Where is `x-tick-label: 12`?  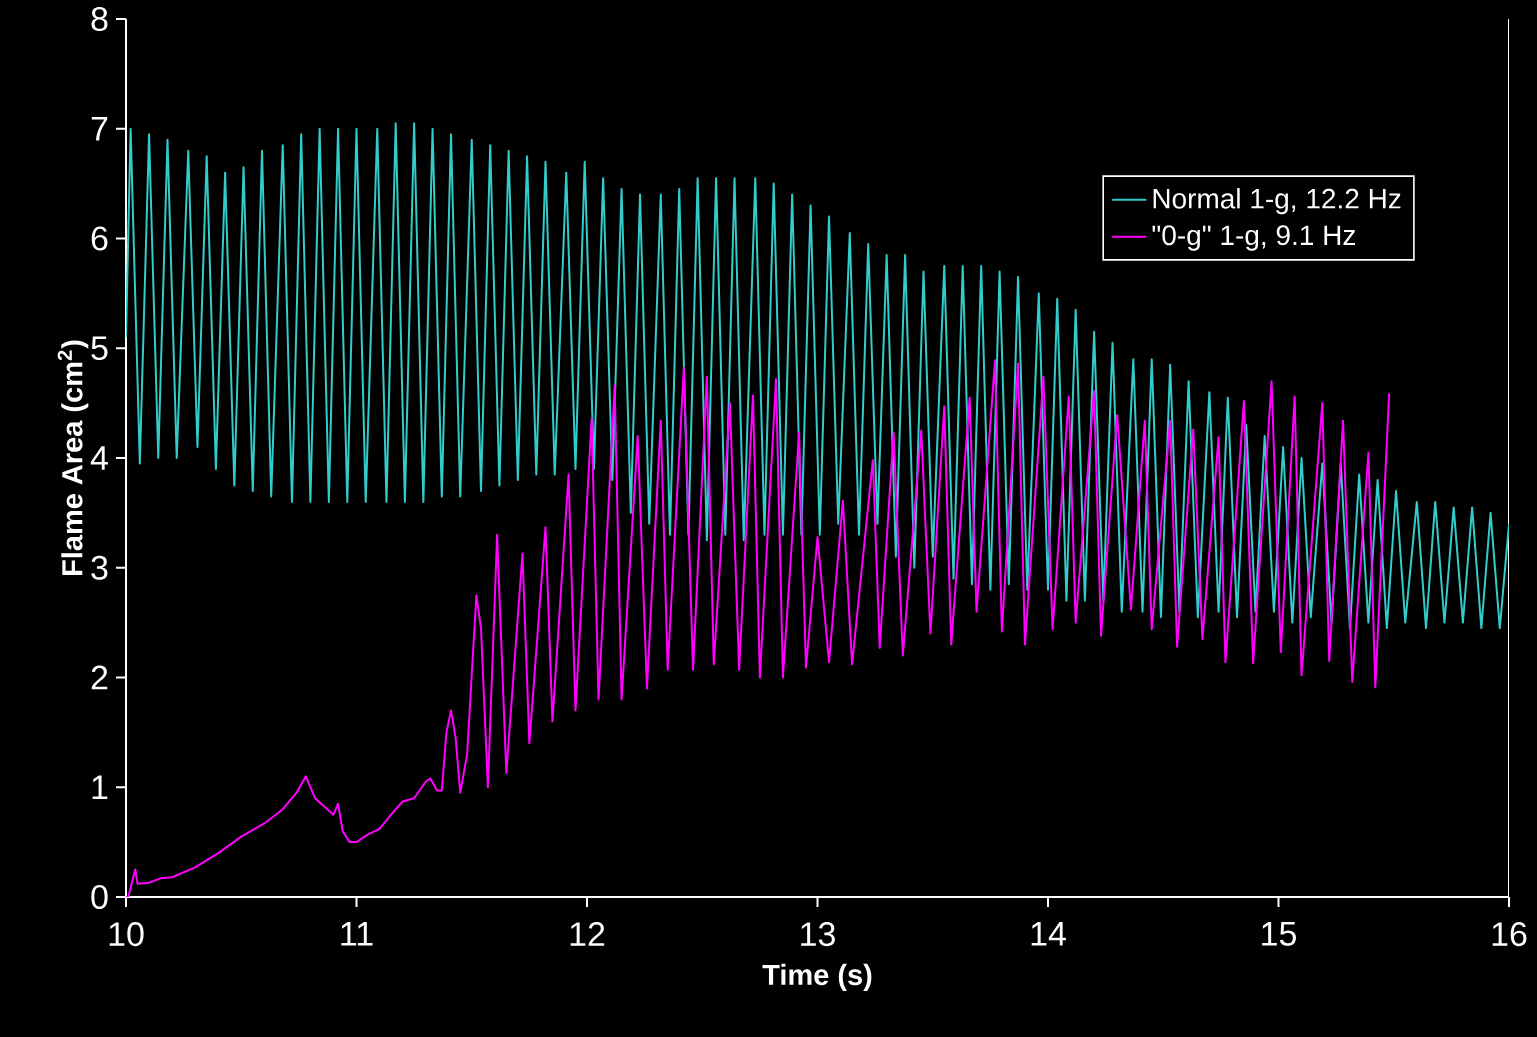
x-tick-label: 12 is located at coordinates (587, 934).